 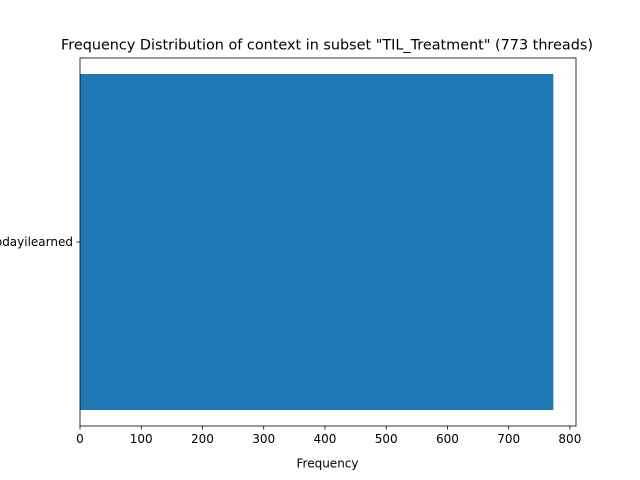 What do you see at coordinates (569, 439) in the screenshot?
I see `x-tick-label: 800` at bounding box center [569, 439].